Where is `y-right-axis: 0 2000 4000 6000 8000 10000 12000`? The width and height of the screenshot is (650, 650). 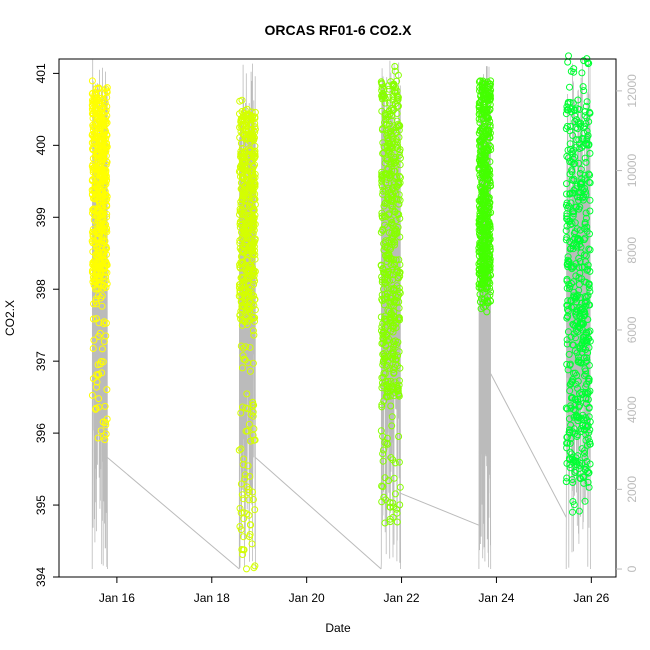 y-right-axis: 0 2000 4000 6000 8000 10000 12000 is located at coordinates (627, 323).